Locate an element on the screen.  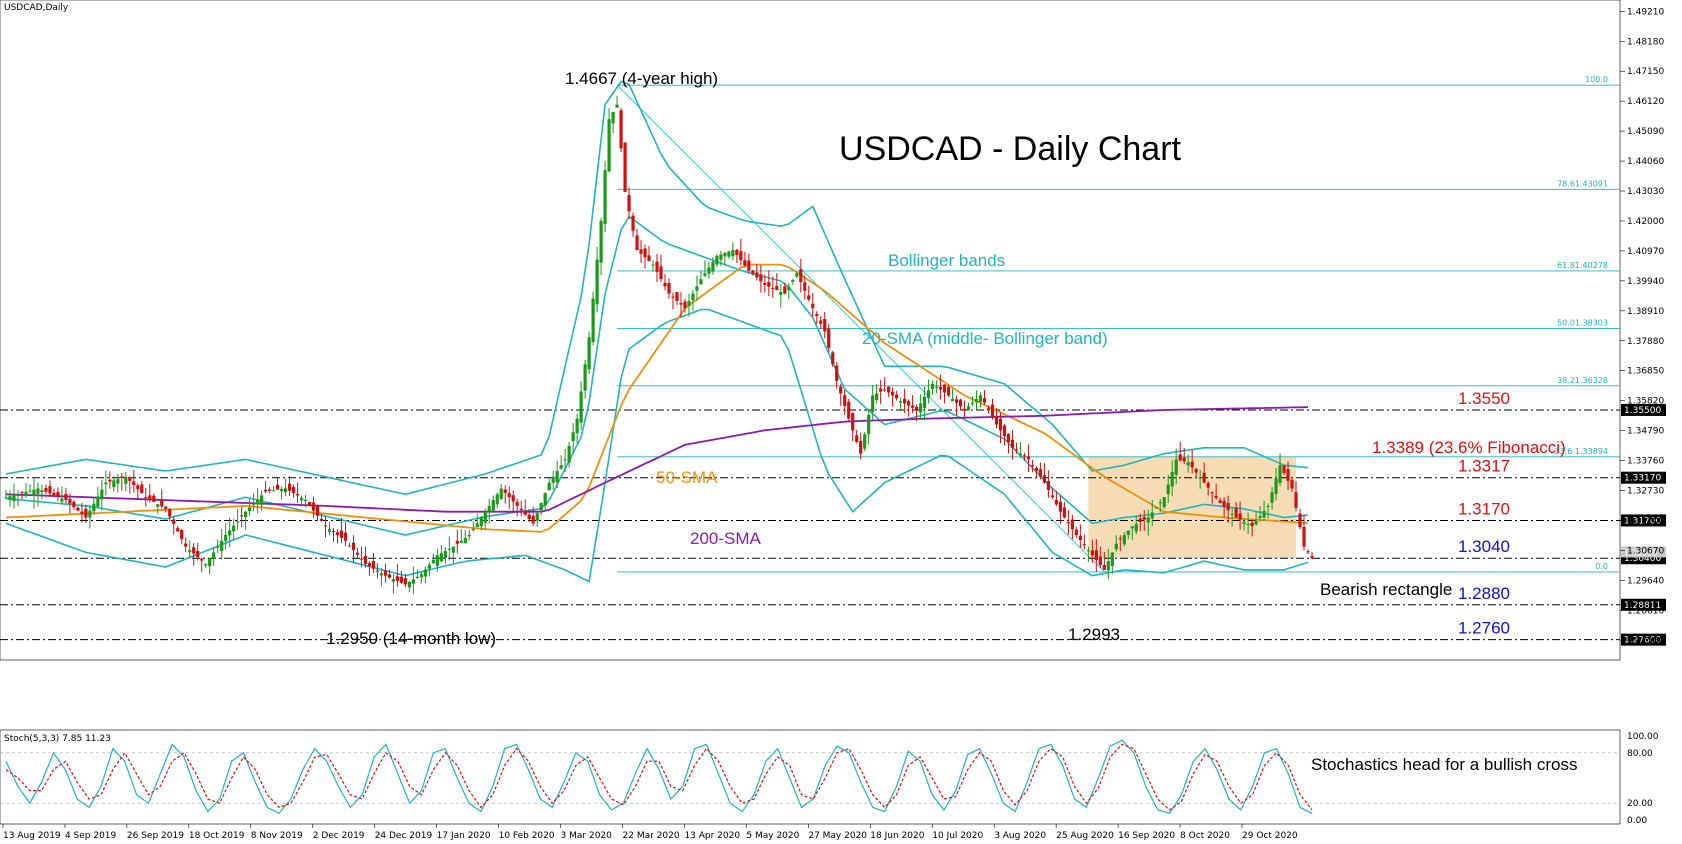
x-tick-label: 16 Sep 2020 is located at coordinates (1146, 836).